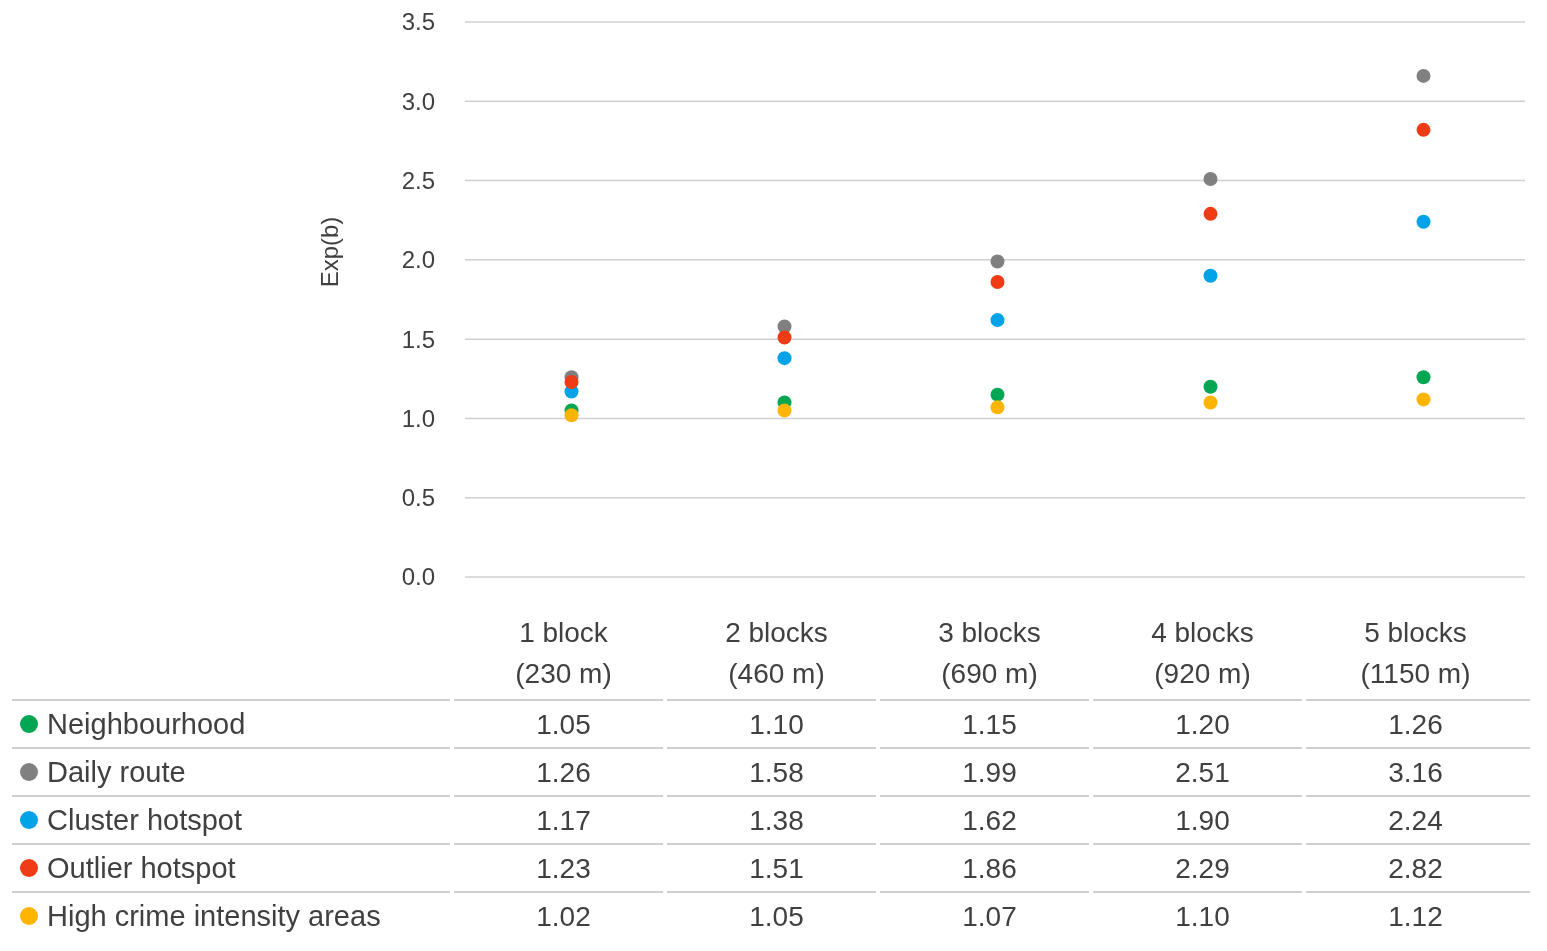 Image resolution: width=1547 pixels, height=951 pixels. I want to click on data-label: 1.58, so click(776, 772).